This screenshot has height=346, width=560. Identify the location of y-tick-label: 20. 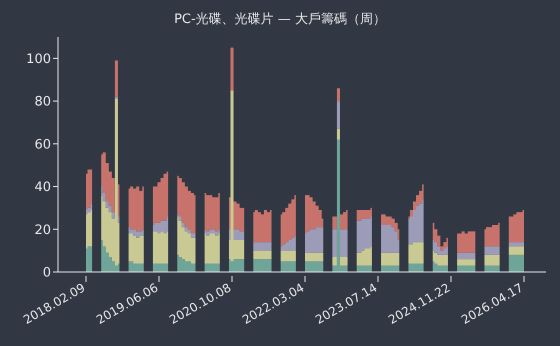
(42, 230).